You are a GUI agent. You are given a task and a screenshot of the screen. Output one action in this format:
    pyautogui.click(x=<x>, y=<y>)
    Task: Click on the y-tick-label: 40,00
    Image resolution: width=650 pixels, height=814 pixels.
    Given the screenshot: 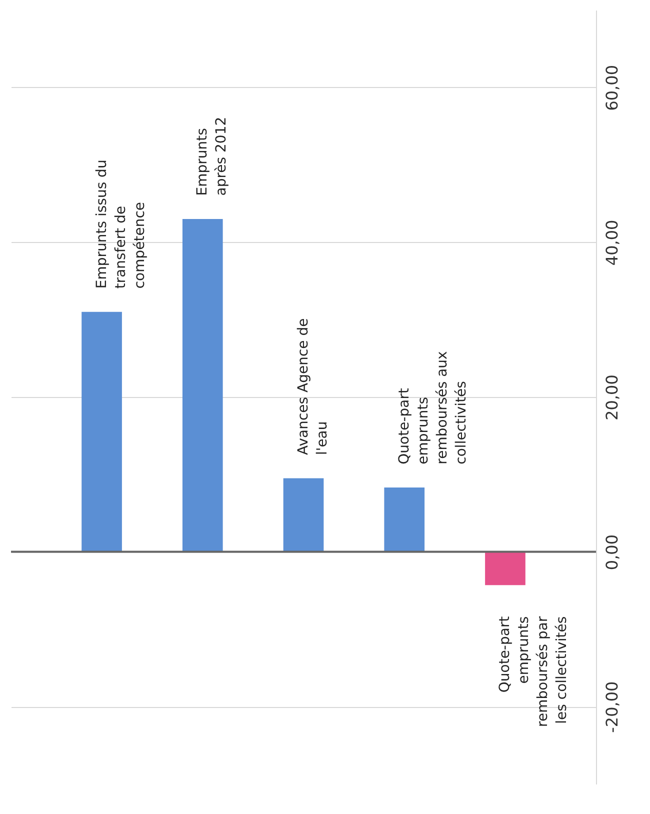 What is the action you would take?
    pyautogui.click(x=612, y=243)
    